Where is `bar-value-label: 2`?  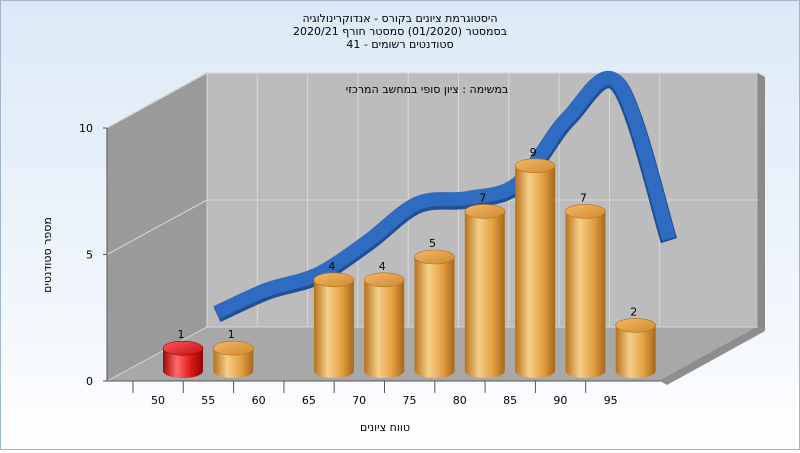 bar-value-label: 2 is located at coordinates (633, 311).